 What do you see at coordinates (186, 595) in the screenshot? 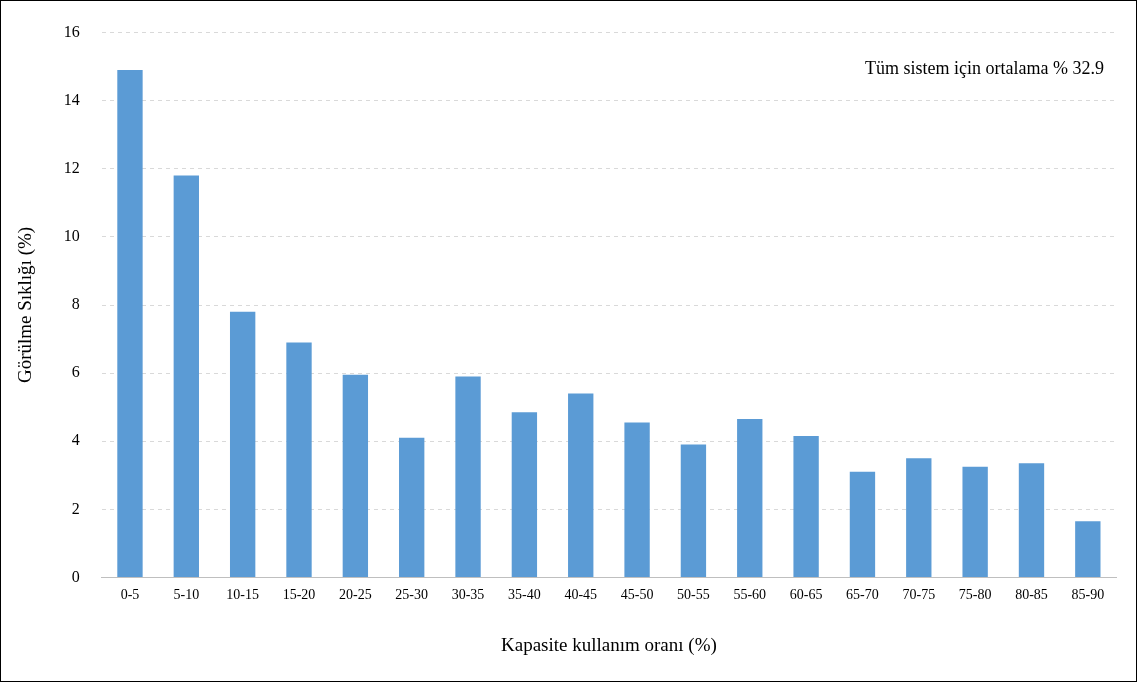
I see `x-tick-label: 5-10` at bounding box center [186, 595].